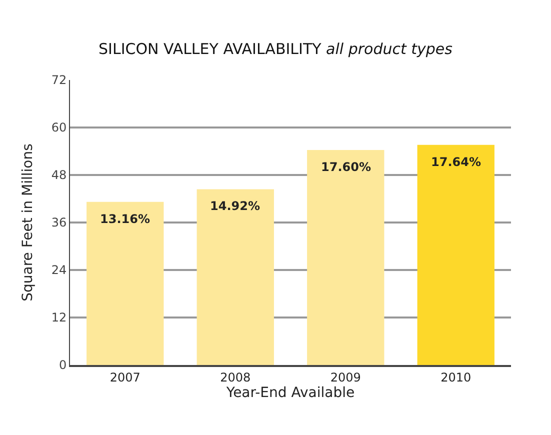  What do you see at coordinates (125, 377) in the screenshot?
I see `x-tick-label: 2007` at bounding box center [125, 377].